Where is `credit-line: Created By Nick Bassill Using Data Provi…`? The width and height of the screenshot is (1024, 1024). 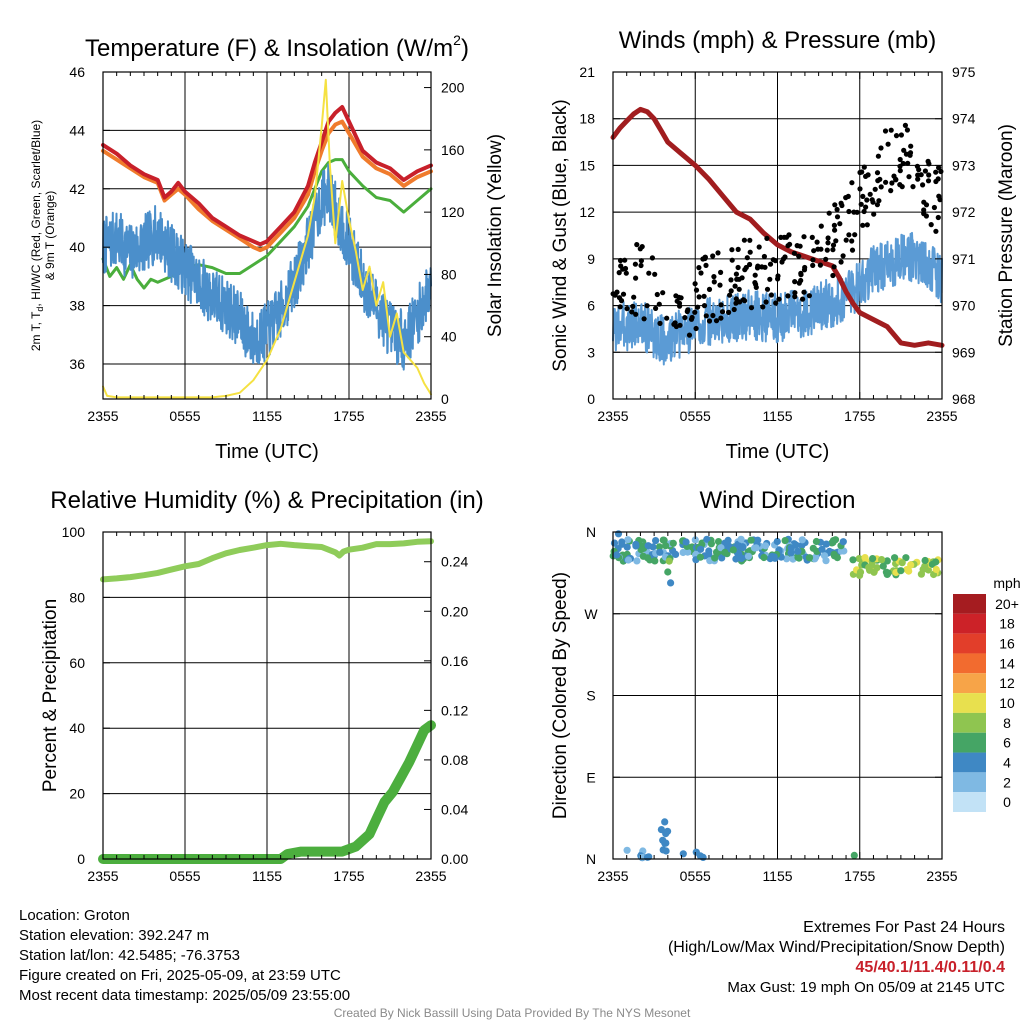
credit-line: Created By Nick Bassill Using Data Provi… is located at coordinates (512, 1013).